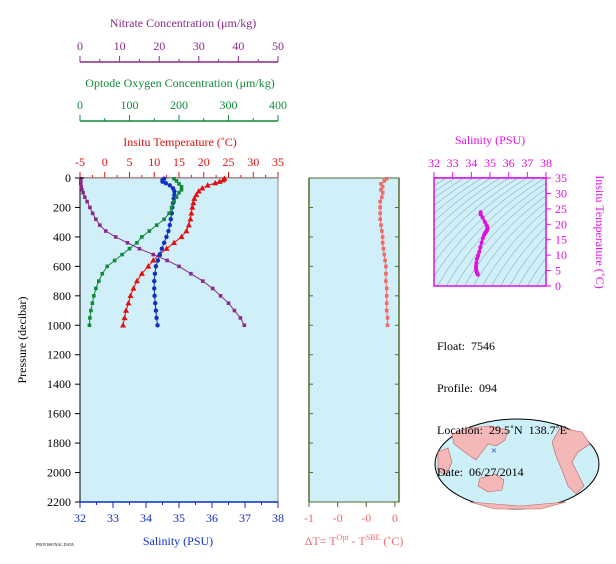  I want to click on ts-x-tick-label: 32, so click(434, 163).